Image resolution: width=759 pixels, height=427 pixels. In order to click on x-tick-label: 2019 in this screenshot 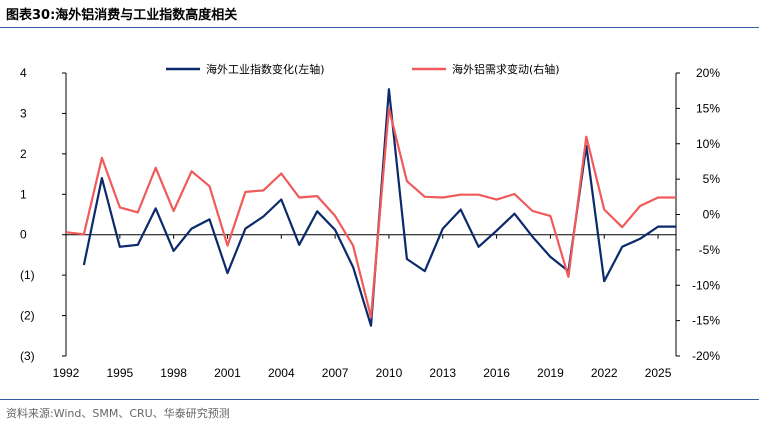, I will do `click(550, 373)`.